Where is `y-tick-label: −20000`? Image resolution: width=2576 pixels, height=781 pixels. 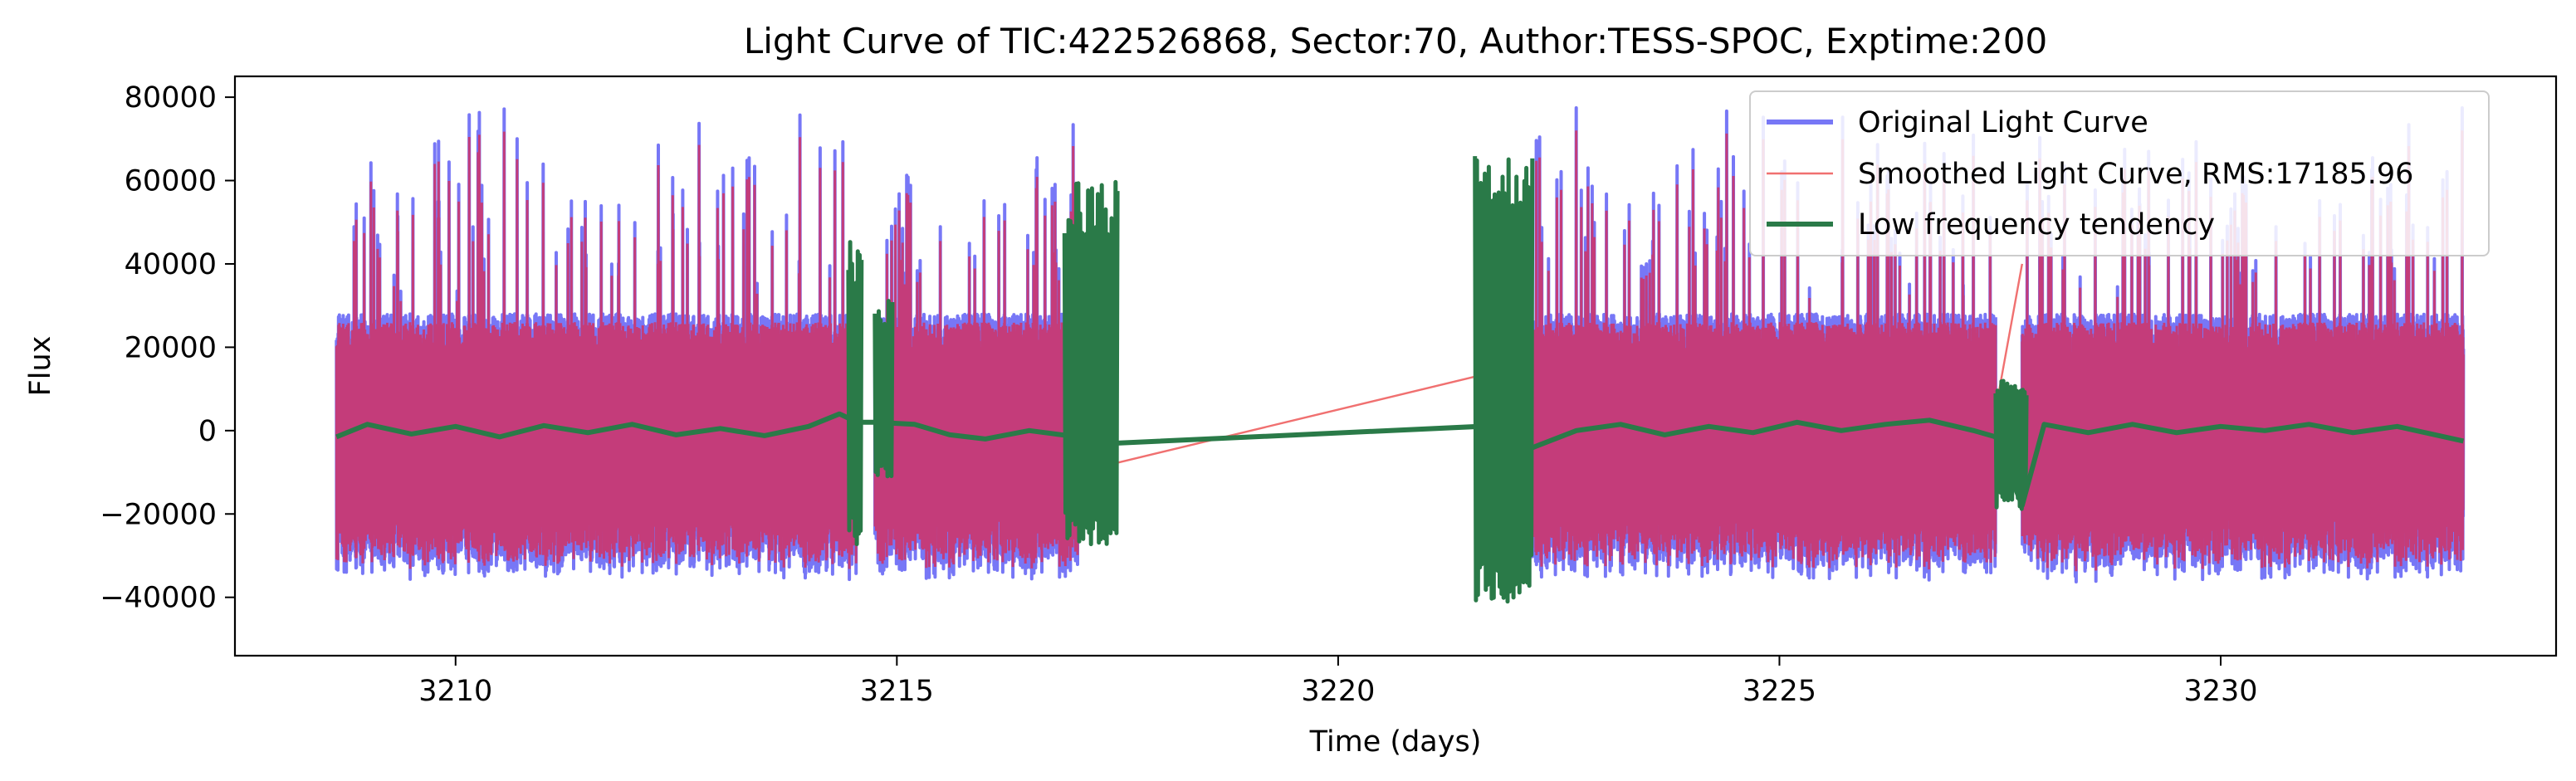 y-tick-label: −20000 is located at coordinates (158, 514).